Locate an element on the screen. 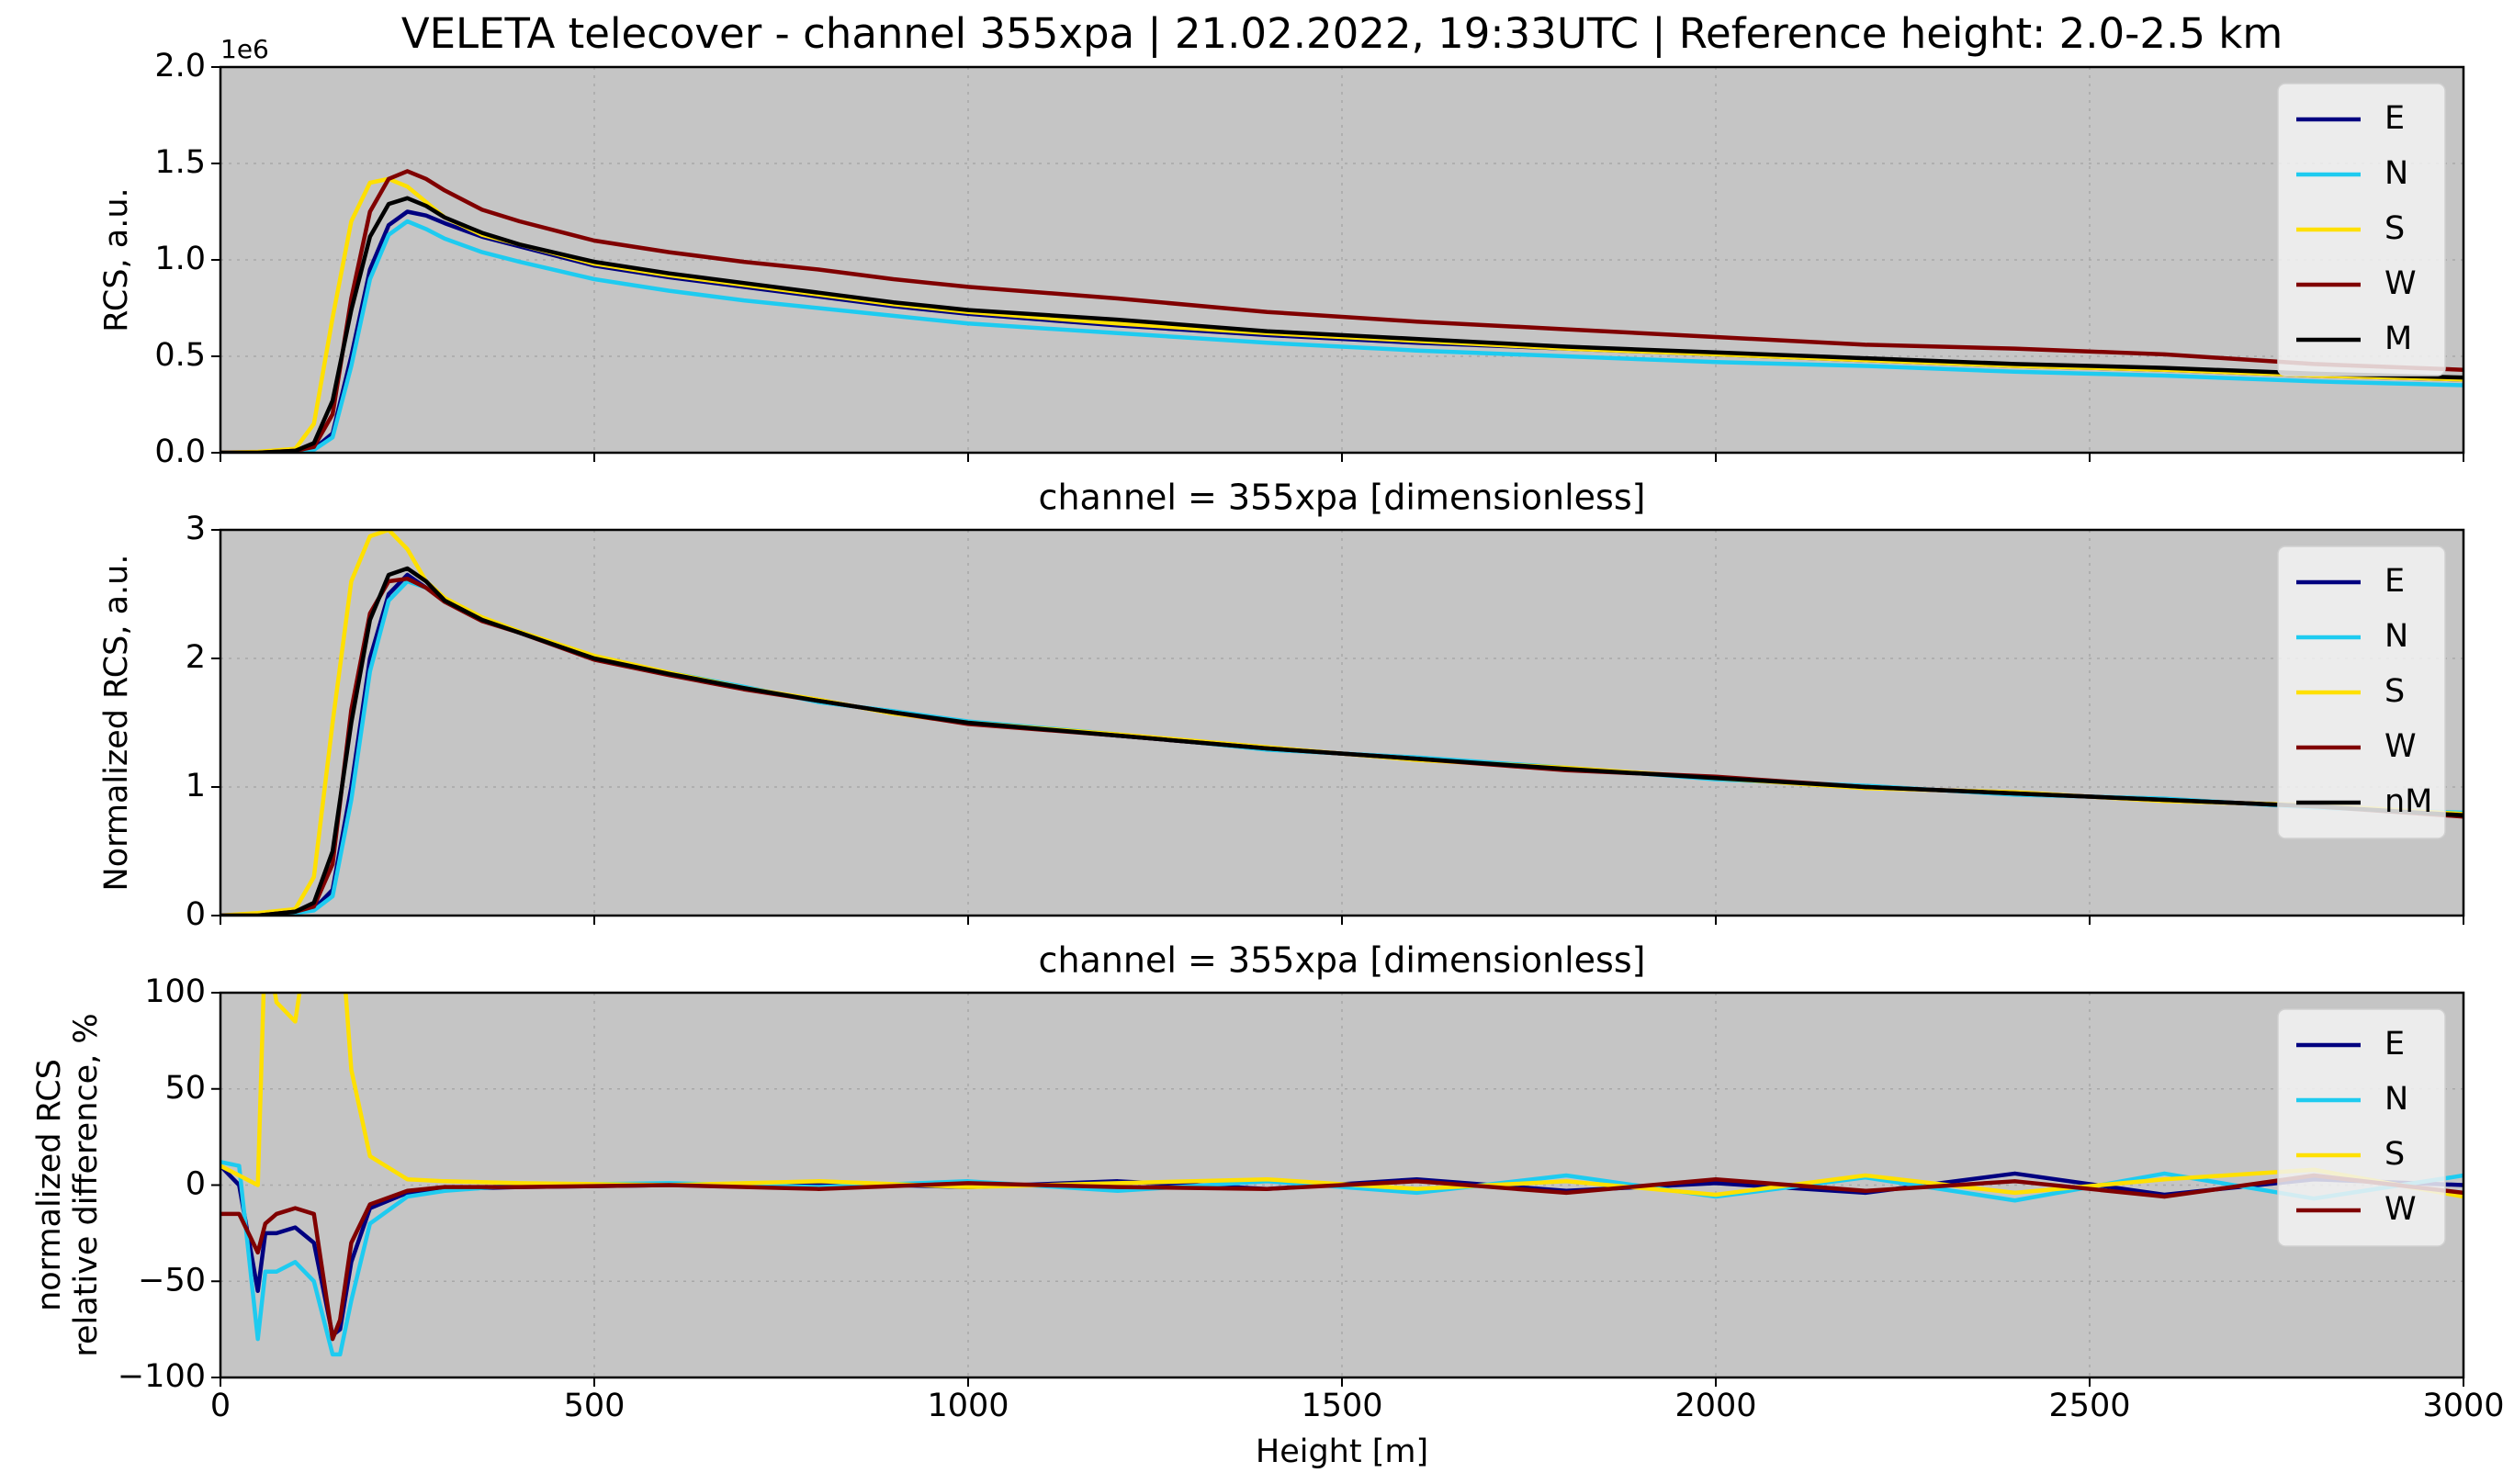  legend-label: nM is located at coordinates (2408, 802).